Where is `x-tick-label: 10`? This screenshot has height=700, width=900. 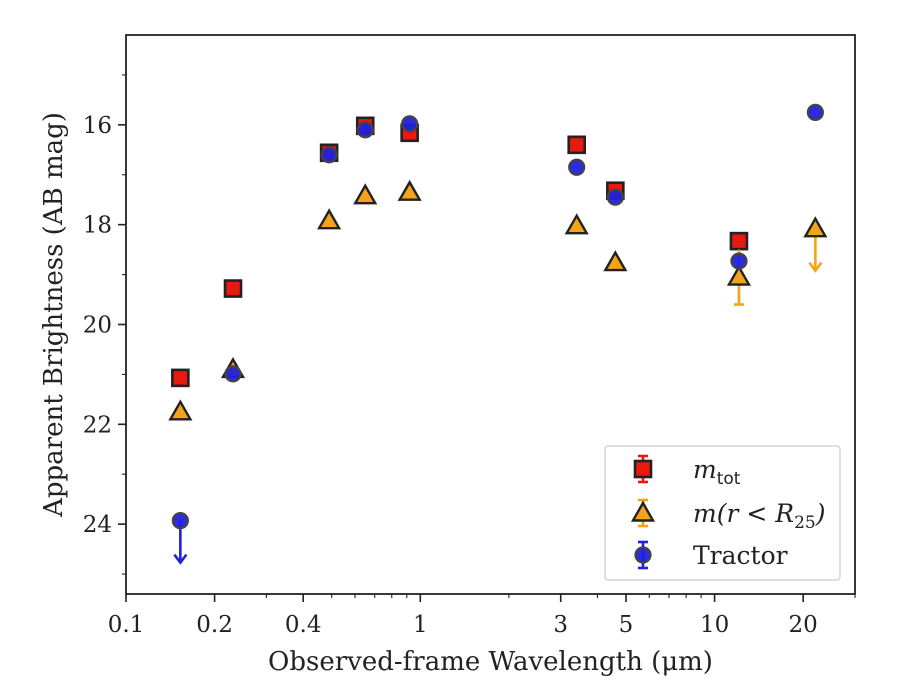 x-tick-label: 10 is located at coordinates (714, 625).